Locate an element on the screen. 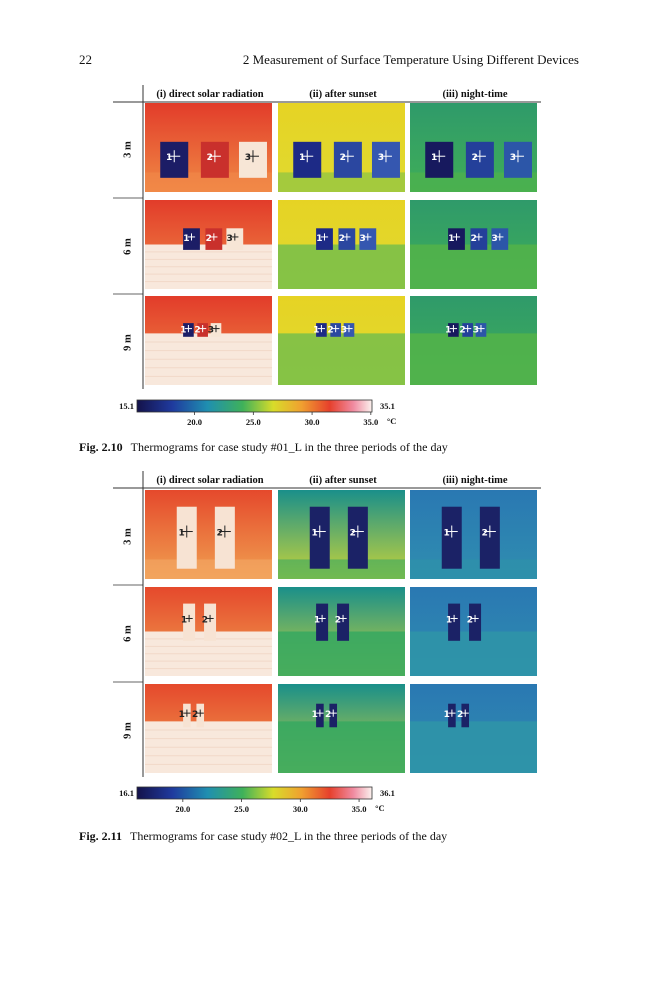 The height and width of the screenshot is (1000, 659). colorbar-min: 16.1 is located at coordinates (126, 793).